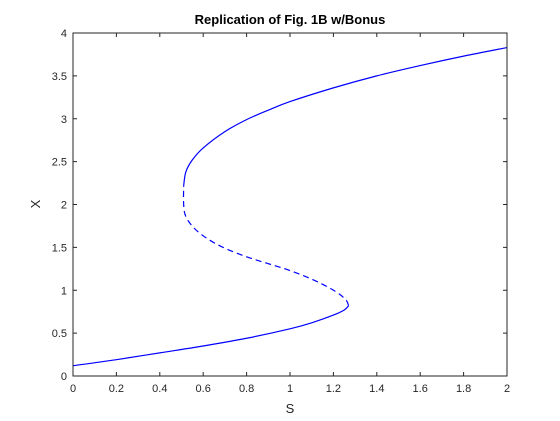 The height and width of the screenshot is (421, 560). What do you see at coordinates (290, 19) in the screenshot?
I see `chart-title: Replication of Fig. 1B w/Bonus` at bounding box center [290, 19].